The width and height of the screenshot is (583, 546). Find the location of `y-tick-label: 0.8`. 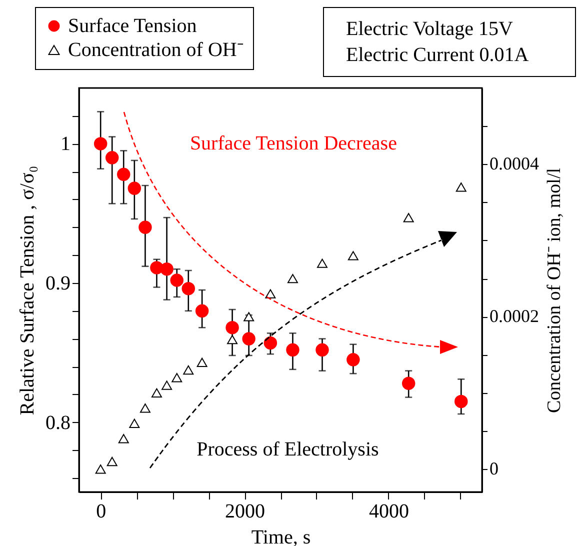

y-tick-label: 0.8 is located at coordinates (58, 423).